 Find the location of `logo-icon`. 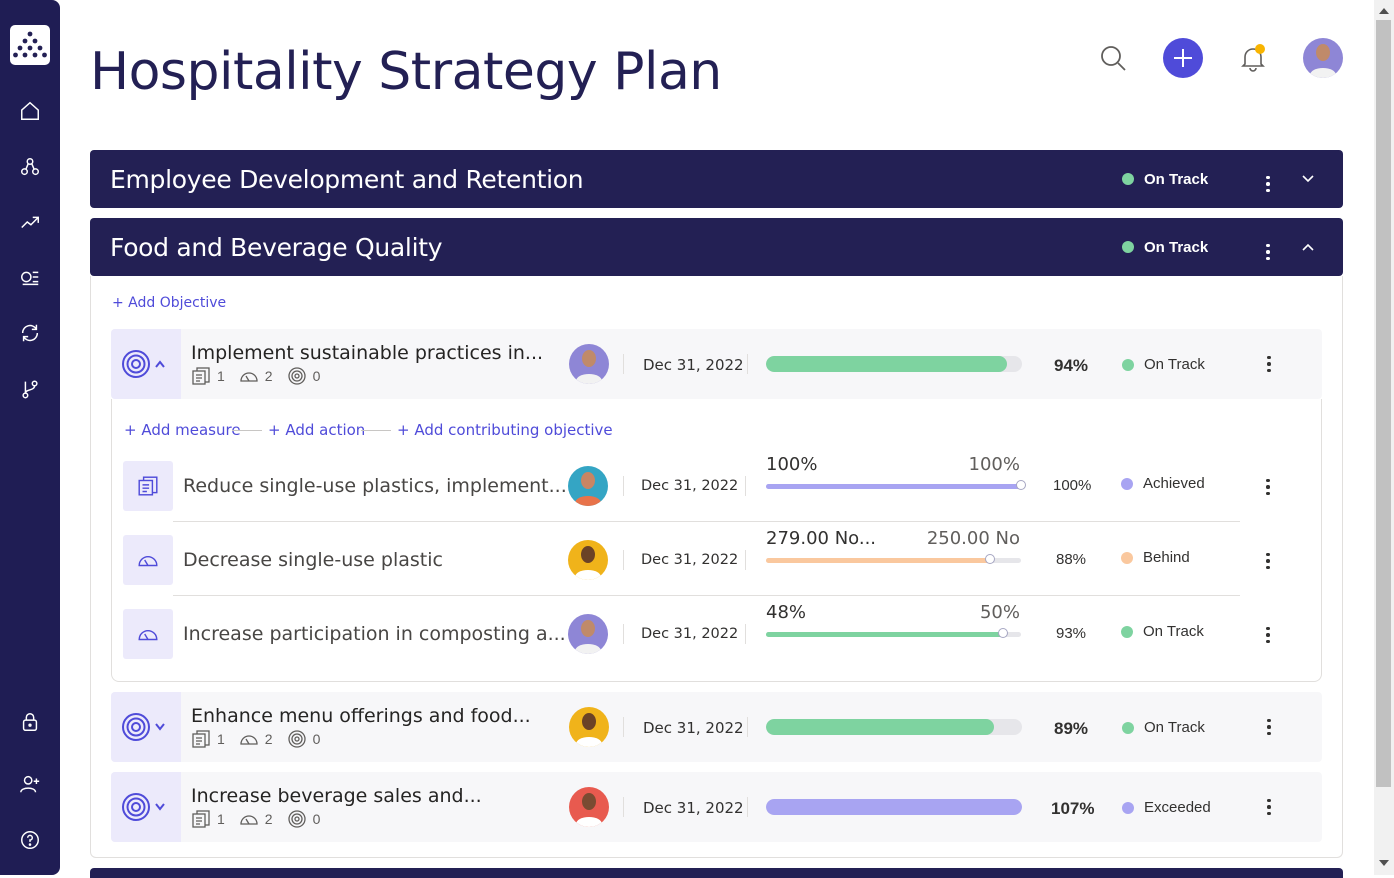

logo-icon is located at coordinates (30, 45).